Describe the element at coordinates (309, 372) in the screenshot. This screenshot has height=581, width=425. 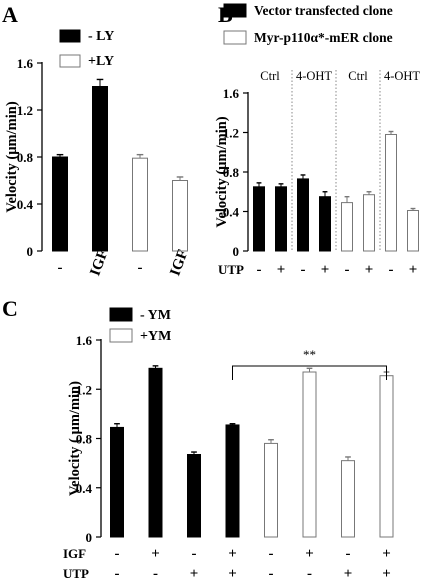
I see `significance-bracket` at that location.